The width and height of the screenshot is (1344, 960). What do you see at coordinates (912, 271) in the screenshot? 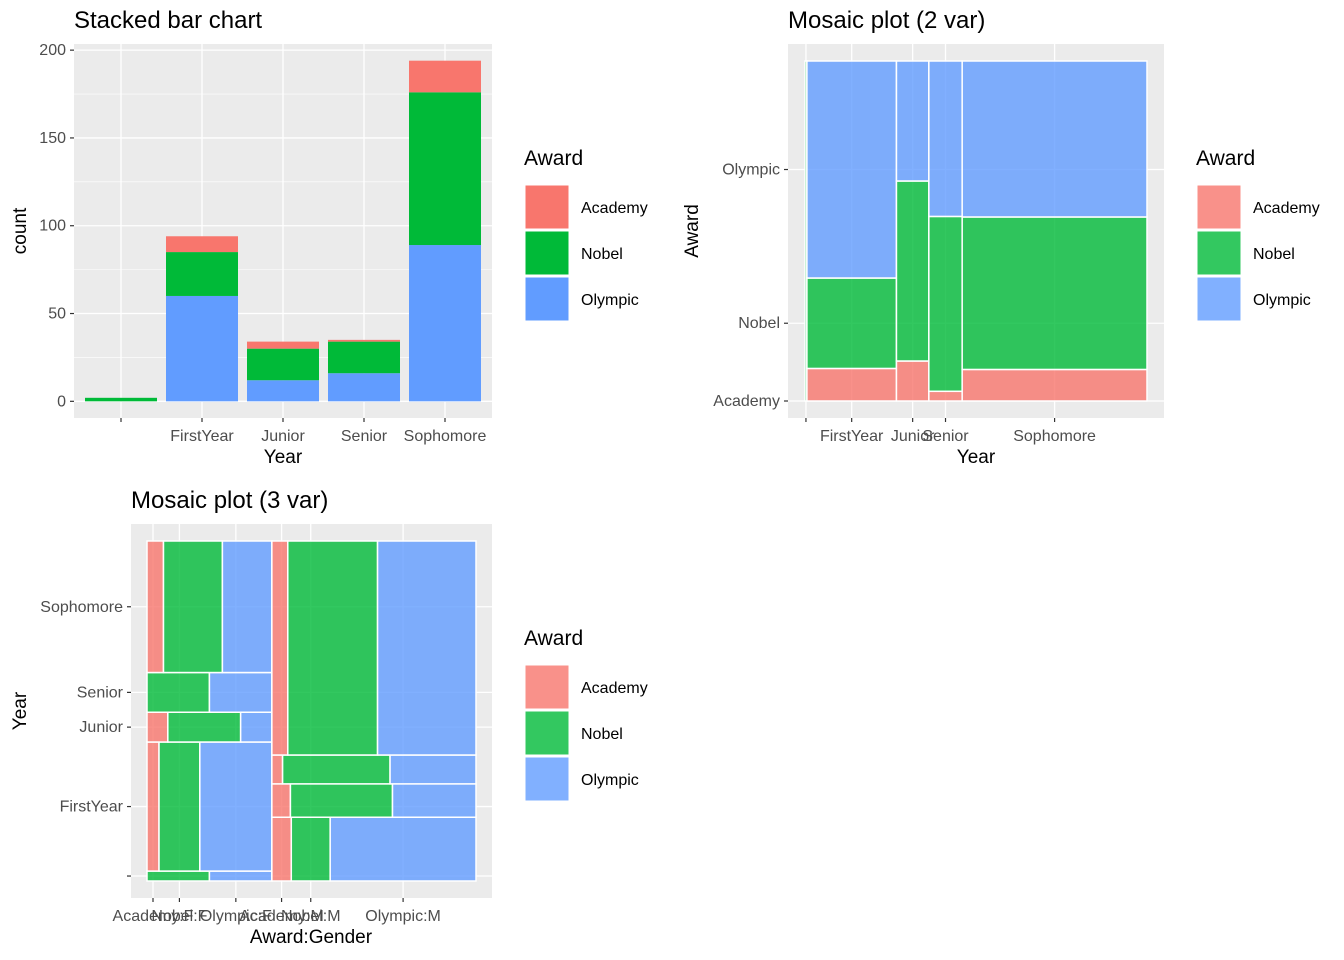
I see `tile-junior-nobel` at bounding box center [912, 271].